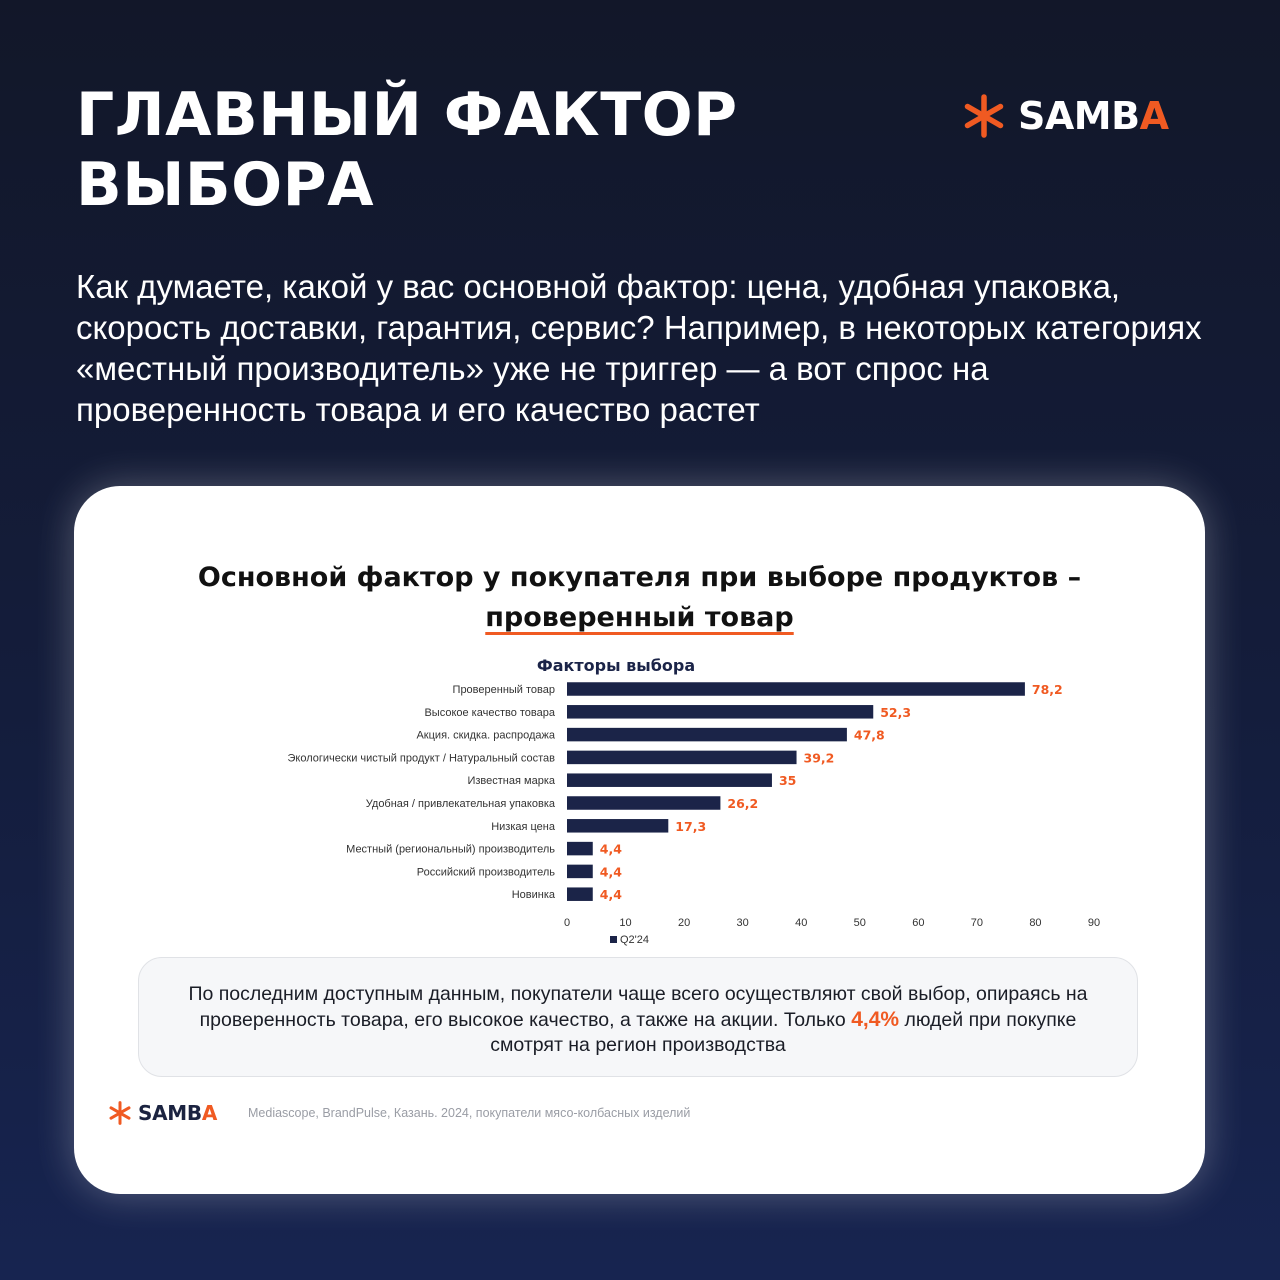 This screenshot has width=1280, height=1280. Describe the element at coordinates (625, 923) in the screenshot. I see `x-tick-label: 10` at that location.